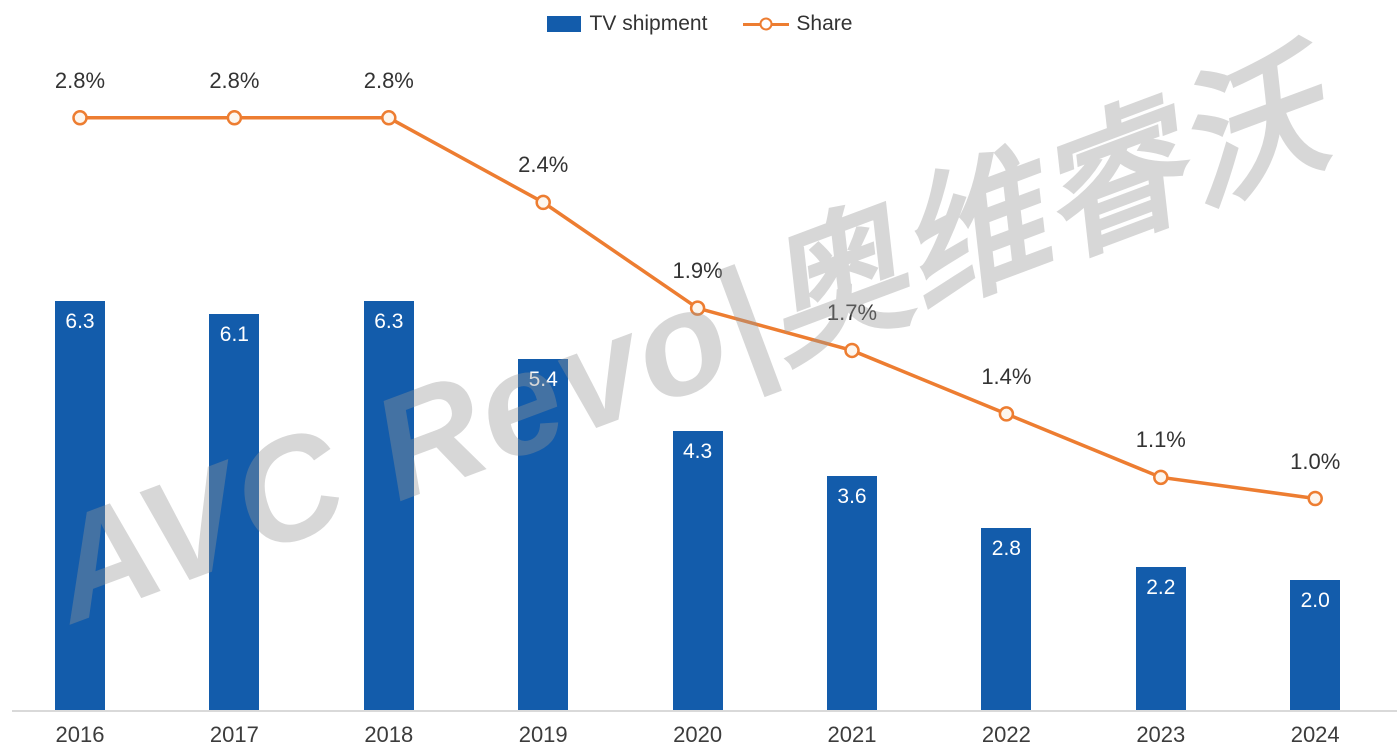 The image size is (1399, 756). Describe the element at coordinates (852, 313) in the screenshot. I see `share-value-label-2021: 1.7%` at that location.